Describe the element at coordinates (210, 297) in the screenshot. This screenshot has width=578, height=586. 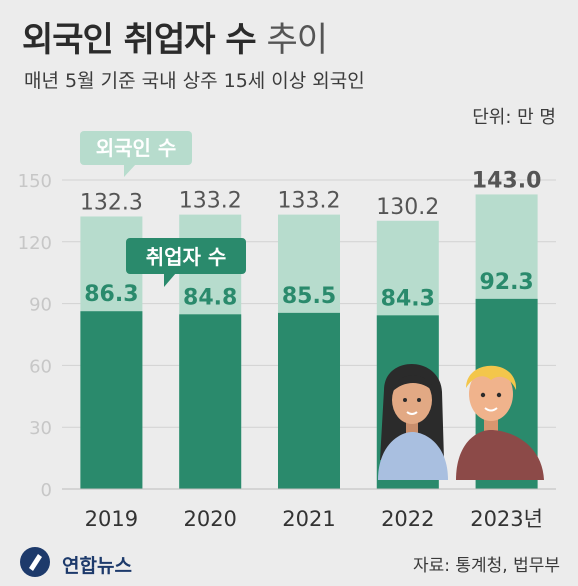
I see `data-label-employed: 84.8` at that location.